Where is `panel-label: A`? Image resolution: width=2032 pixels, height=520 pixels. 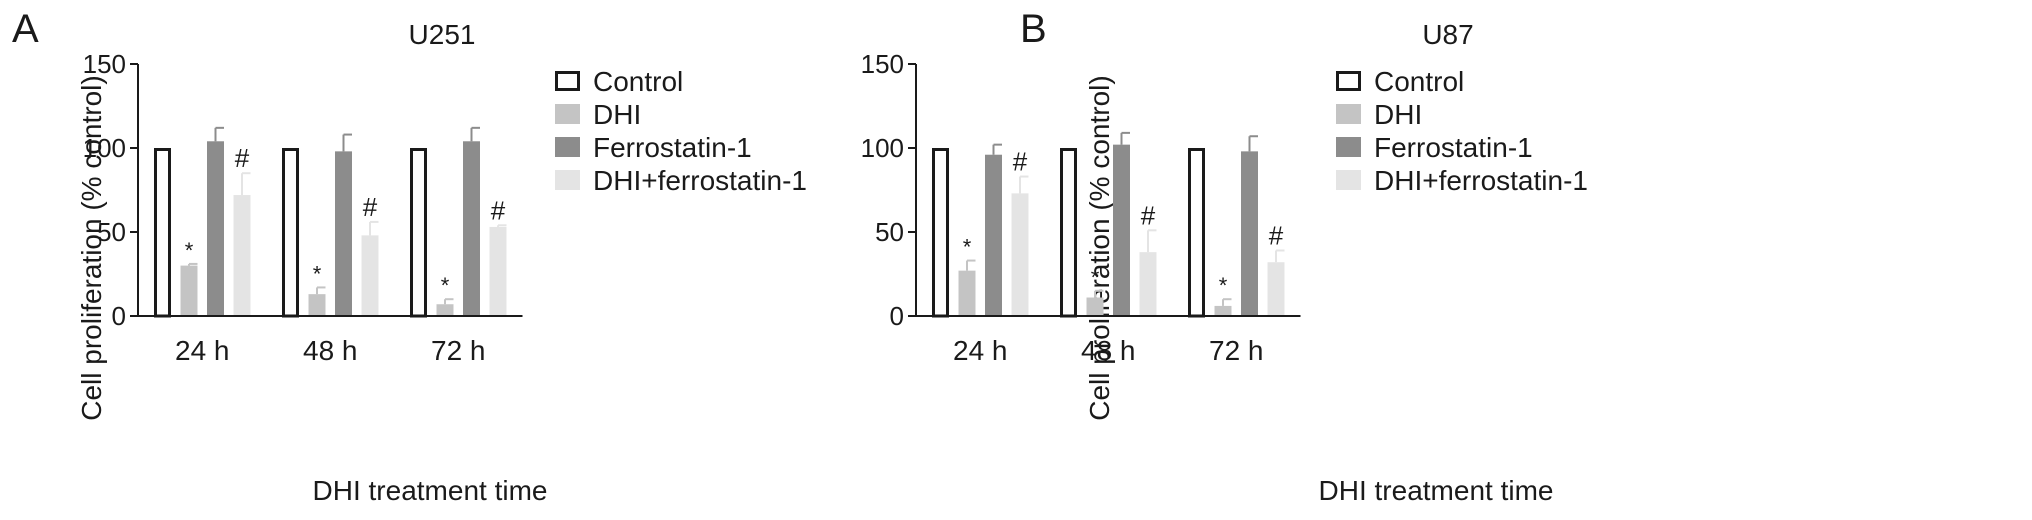 panel-label: A is located at coordinates (25, 29).